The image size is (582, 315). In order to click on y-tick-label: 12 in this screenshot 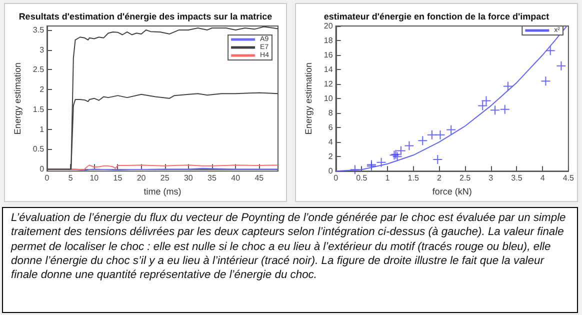, I will do `click(329, 84)`.